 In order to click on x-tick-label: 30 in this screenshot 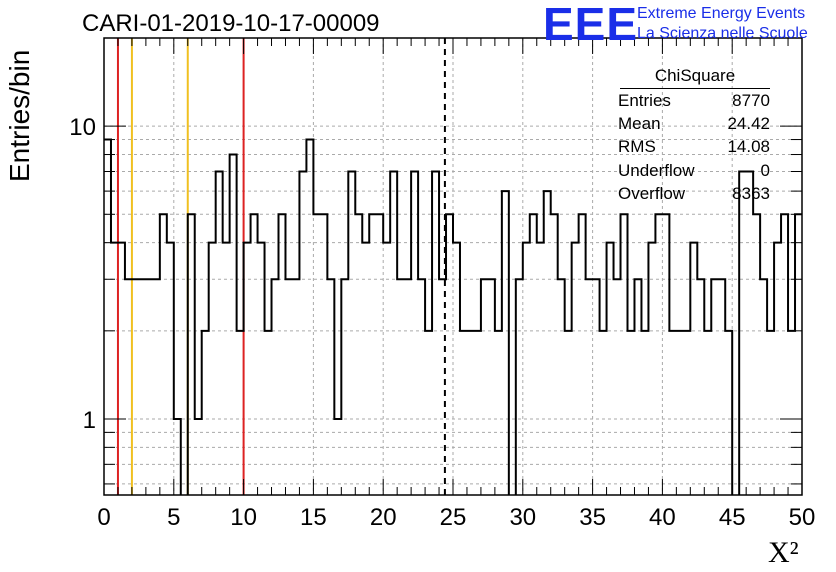, I will do `click(522, 517)`.